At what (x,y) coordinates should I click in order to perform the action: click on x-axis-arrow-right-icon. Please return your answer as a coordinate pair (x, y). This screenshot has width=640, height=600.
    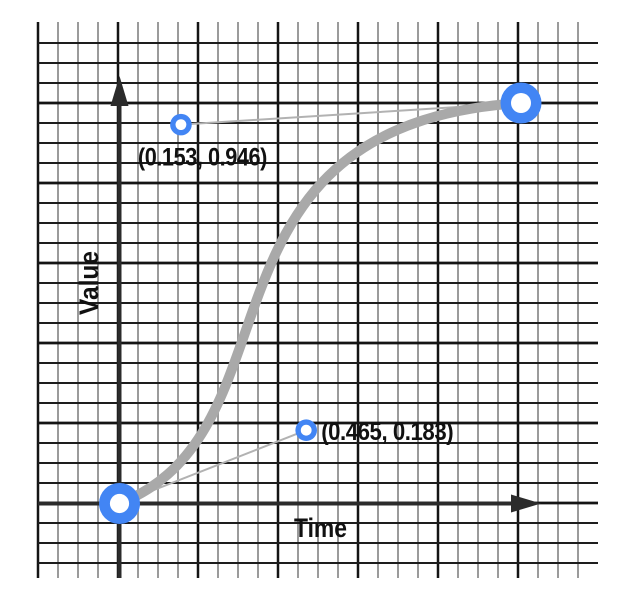
    Looking at the image, I should click on (526, 503).